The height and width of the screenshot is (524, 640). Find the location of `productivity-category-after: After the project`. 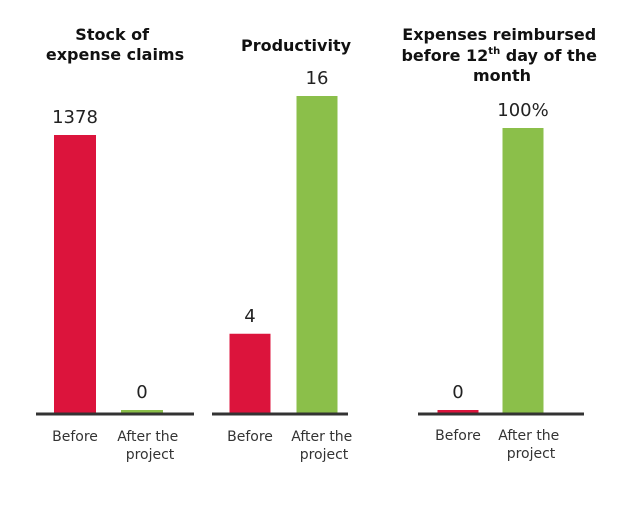

productivity-category-after: After the project is located at coordinates (324, 446).